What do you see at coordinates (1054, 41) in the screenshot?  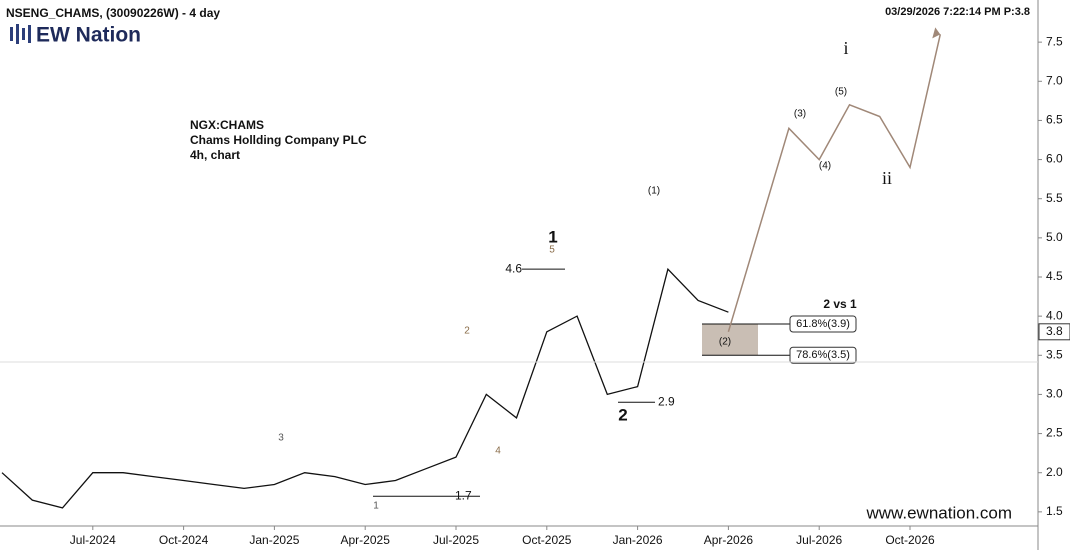 I see `y-tick-label: 7.5` at bounding box center [1054, 41].